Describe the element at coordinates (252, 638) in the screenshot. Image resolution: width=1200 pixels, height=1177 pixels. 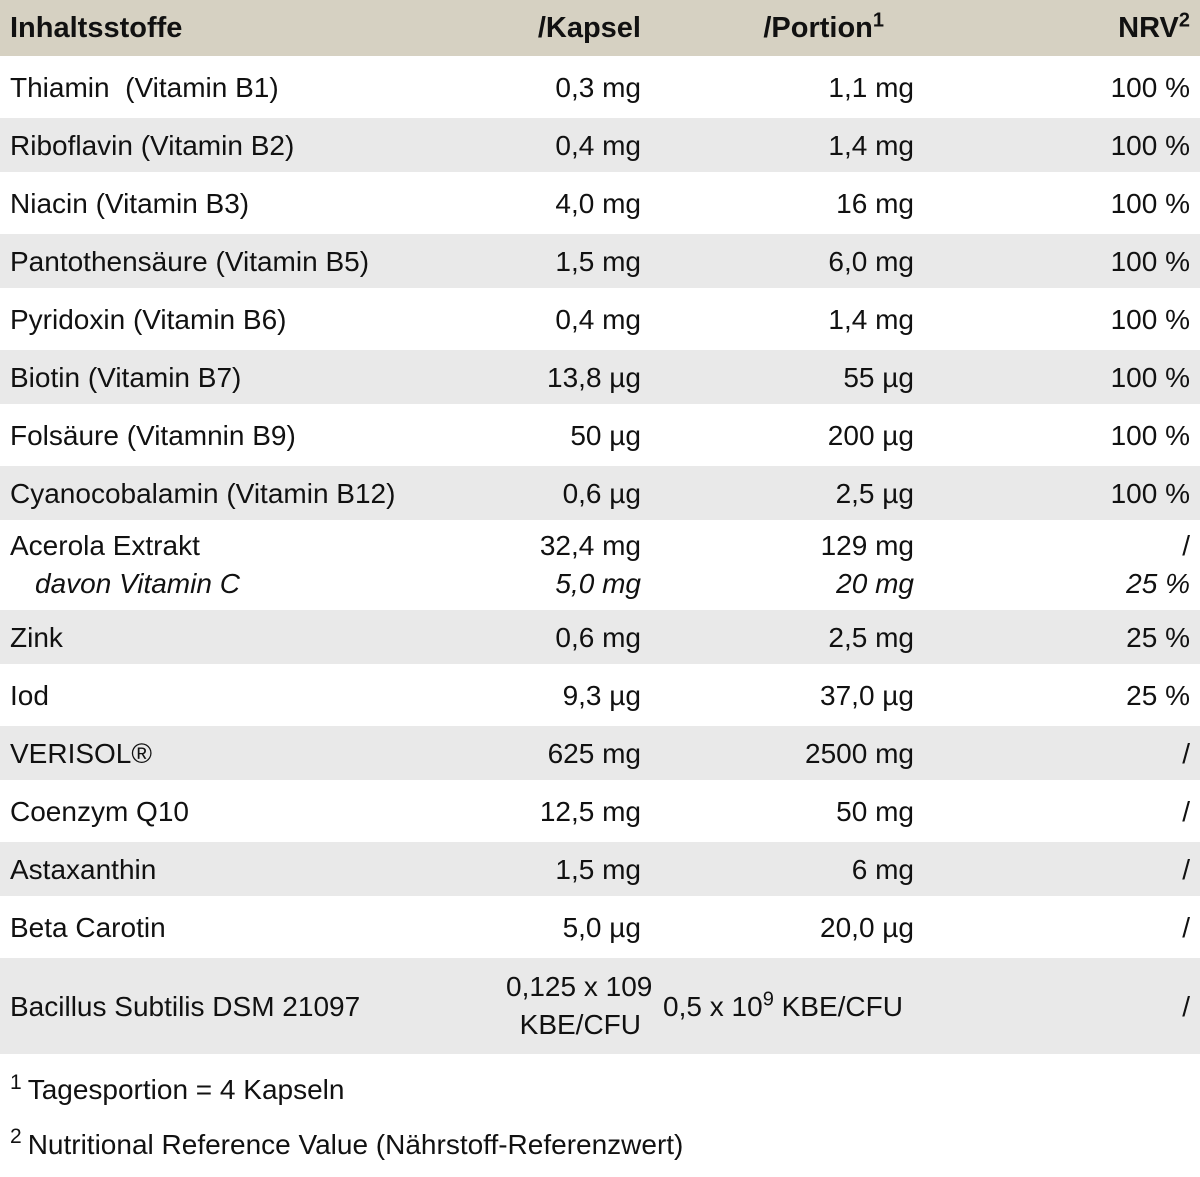
I see `ingredient-name-cell: Zink` at that location.